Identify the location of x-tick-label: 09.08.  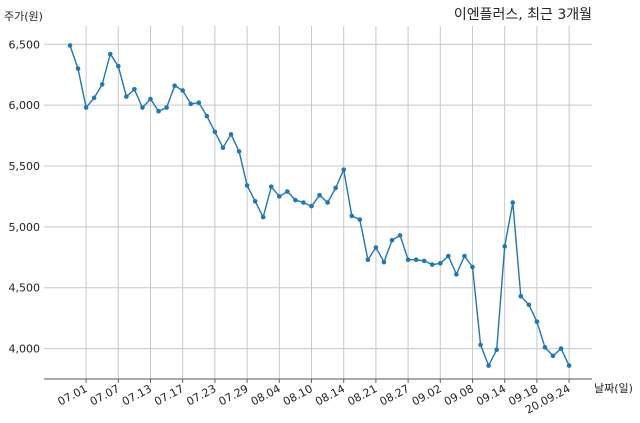
(459, 395).